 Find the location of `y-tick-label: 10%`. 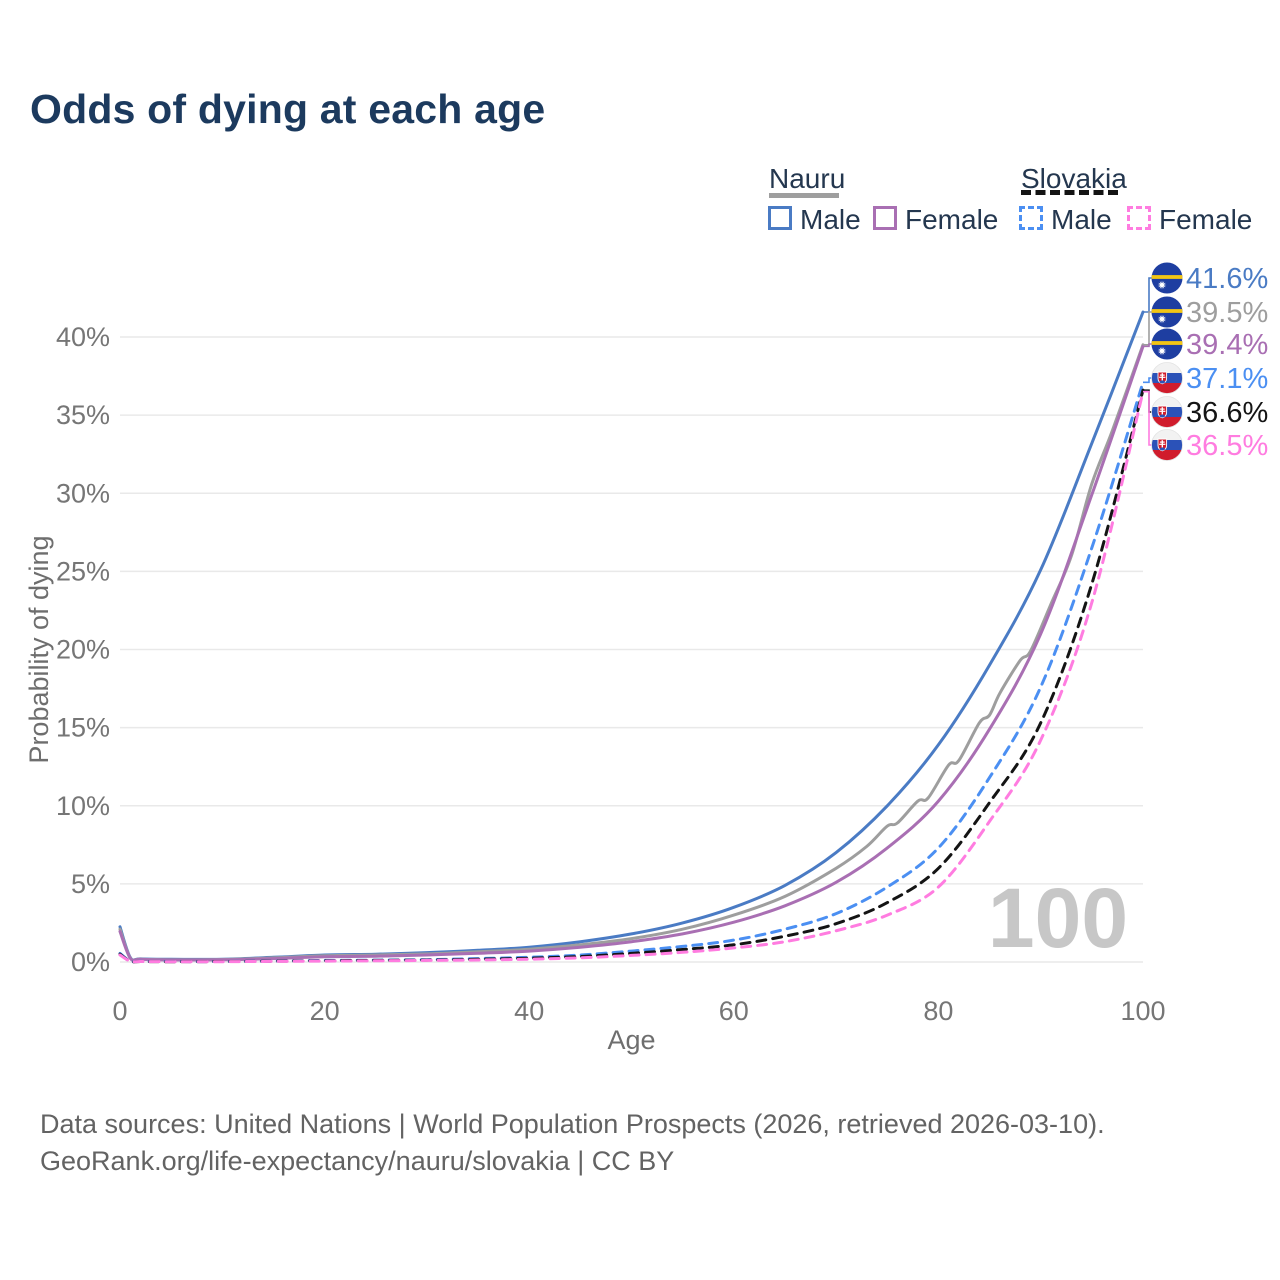

y-tick-label: 10% is located at coordinates (83, 806).